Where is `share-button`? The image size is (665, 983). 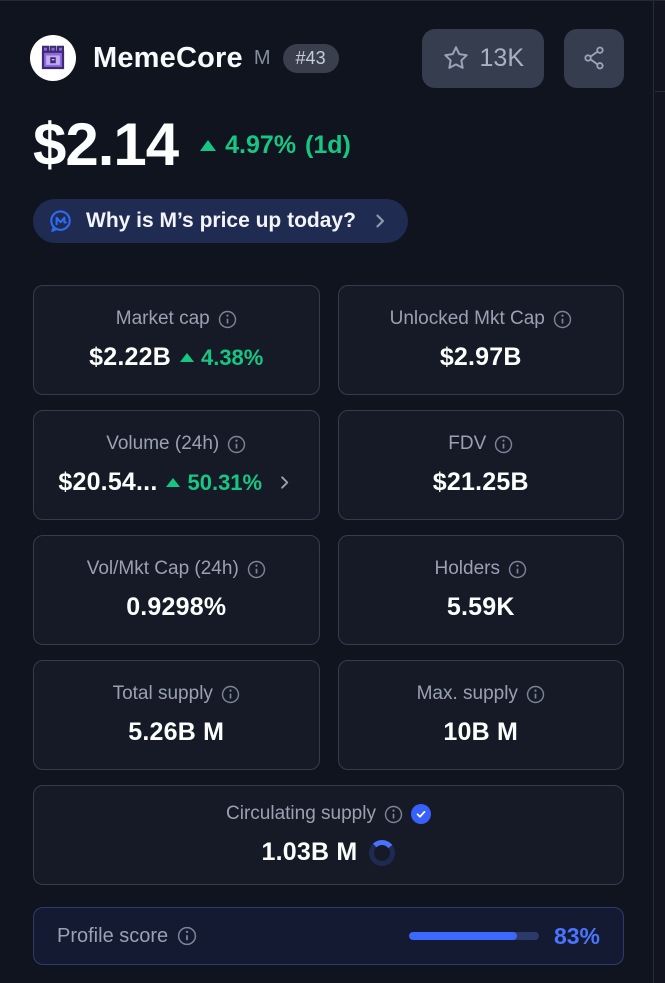 share-button is located at coordinates (594, 58).